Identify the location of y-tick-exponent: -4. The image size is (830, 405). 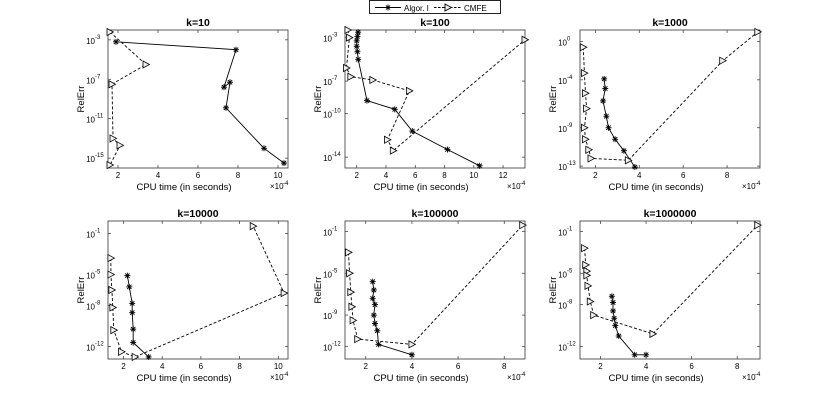
(570, 78).